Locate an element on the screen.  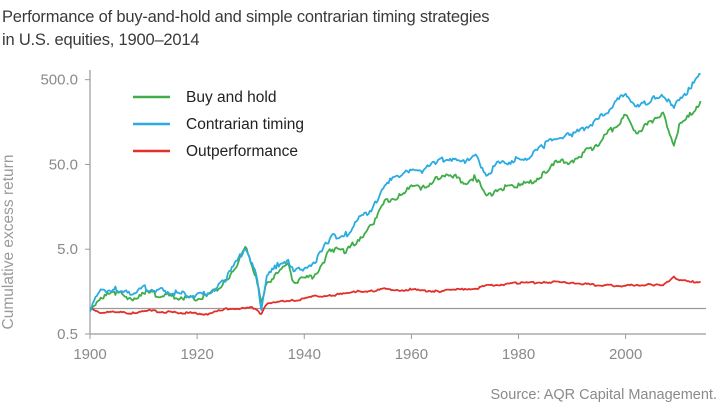
x-tick-label: 1940 is located at coordinates (304, 354).